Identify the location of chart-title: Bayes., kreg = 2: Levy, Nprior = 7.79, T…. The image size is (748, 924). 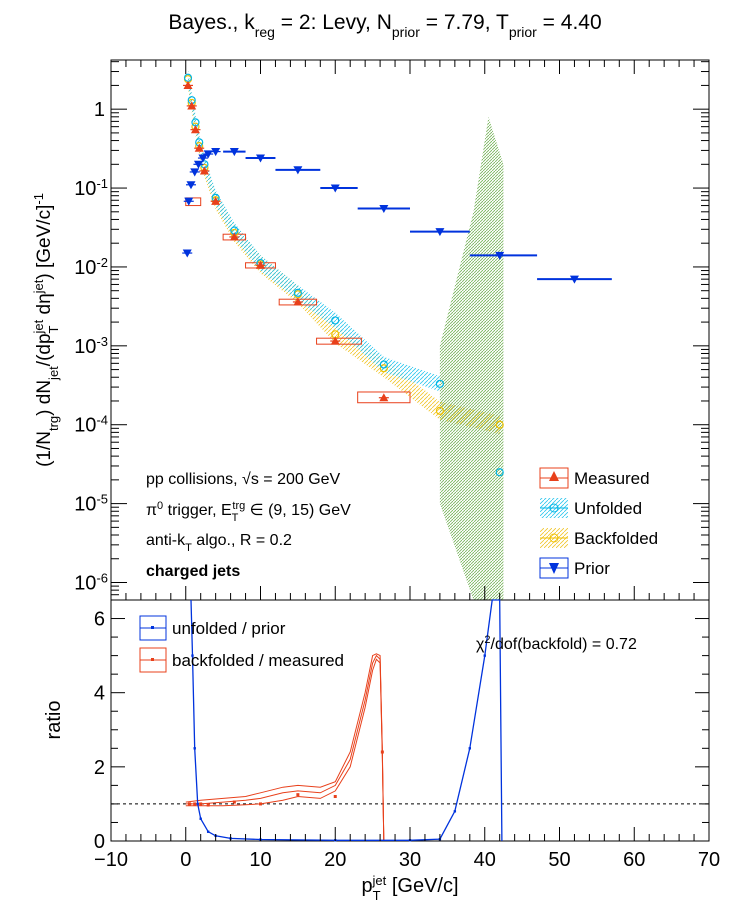
(384, 25).